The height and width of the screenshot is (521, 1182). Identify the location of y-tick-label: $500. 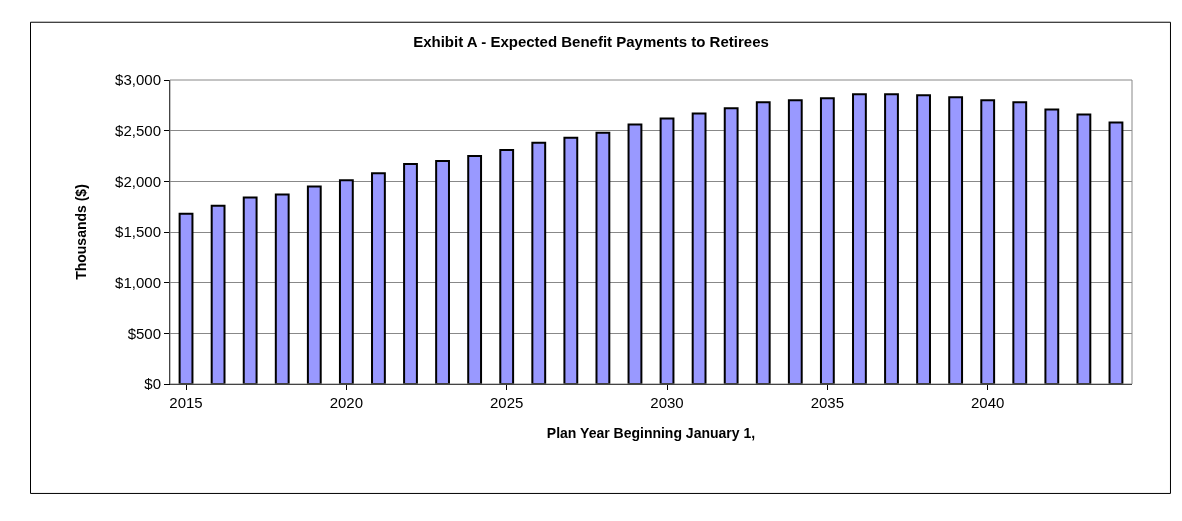
(144, 333).